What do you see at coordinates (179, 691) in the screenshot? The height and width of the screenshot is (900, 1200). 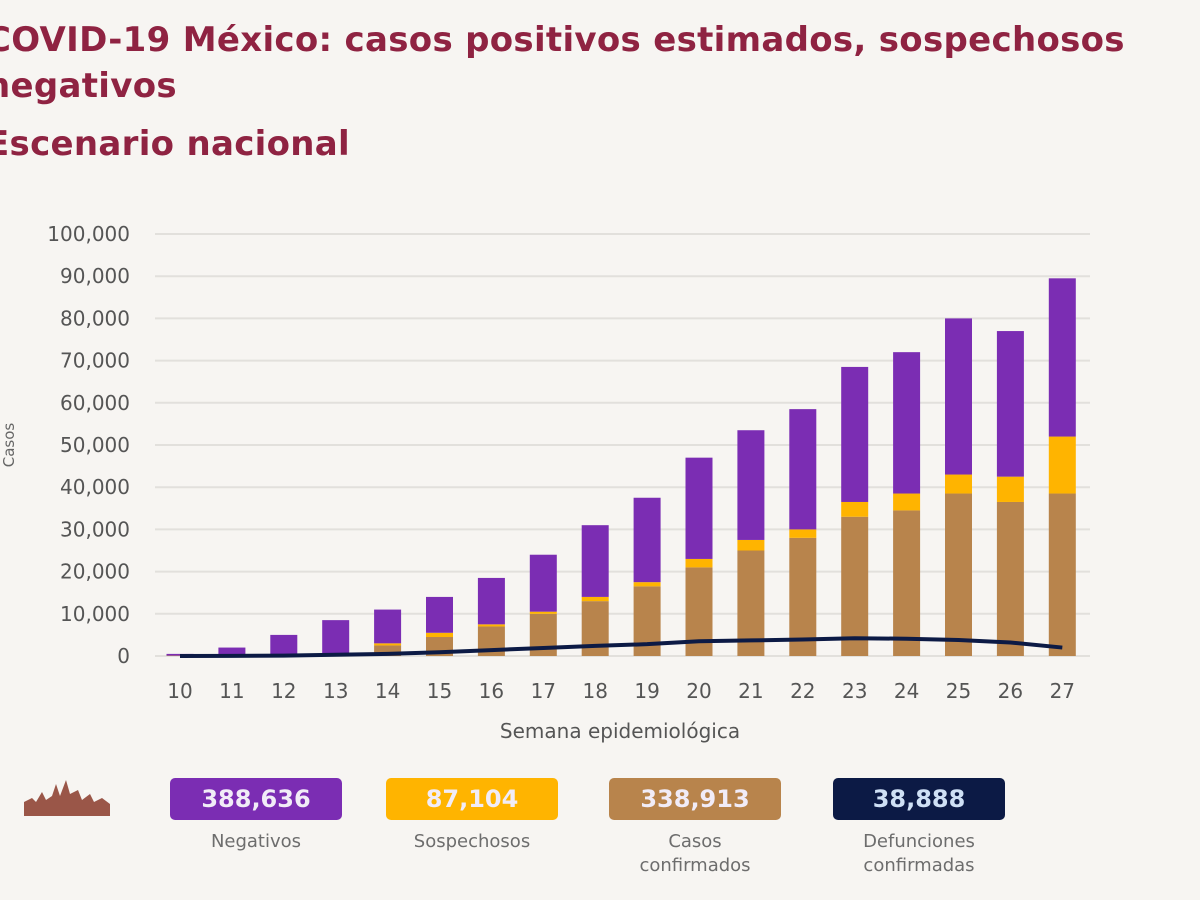 I see `x-tick-label: 10` at bounding box center [179, 691].